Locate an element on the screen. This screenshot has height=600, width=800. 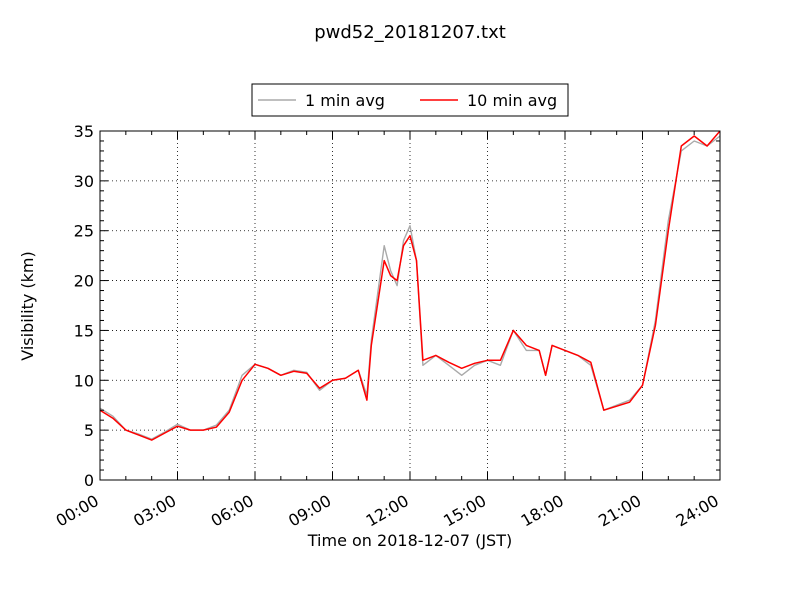
legend-label-1-min-avg: 1 min avg is located at coordinates (345, 100).